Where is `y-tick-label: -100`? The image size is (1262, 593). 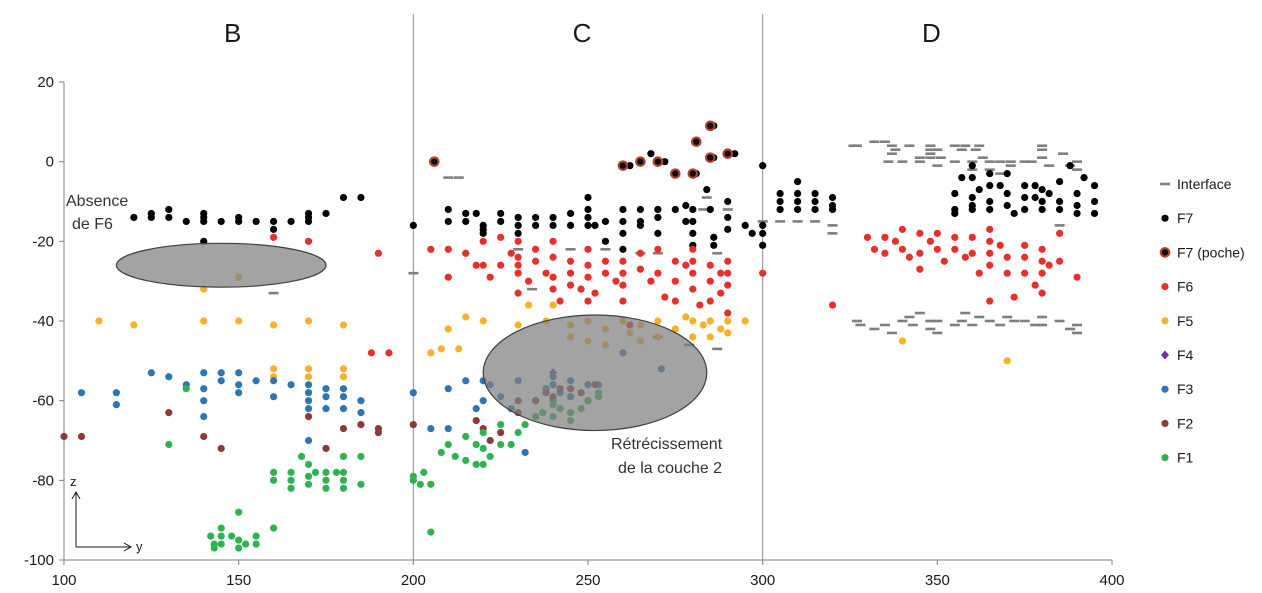 y-tick-label: -100 is located at coordinates (39, 560).